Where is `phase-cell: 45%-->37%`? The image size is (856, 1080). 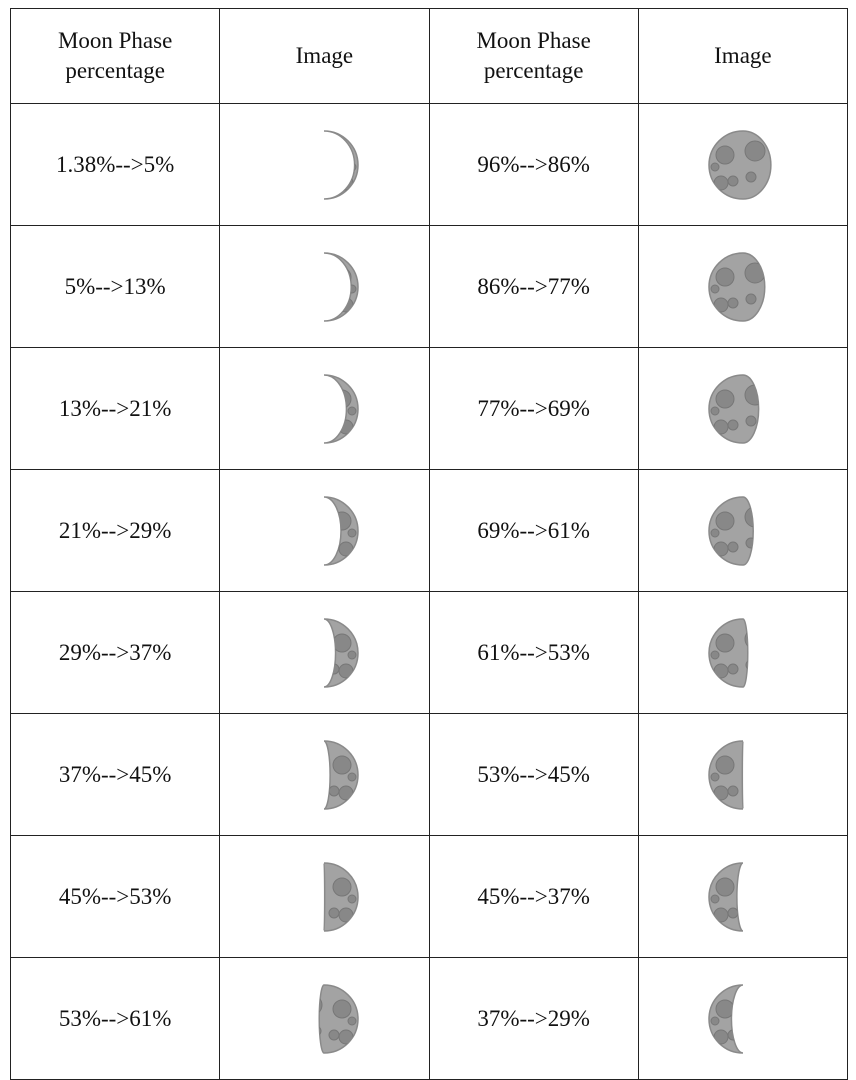
phase-cell: 45%-->37% is located at coordinates (533, 896).